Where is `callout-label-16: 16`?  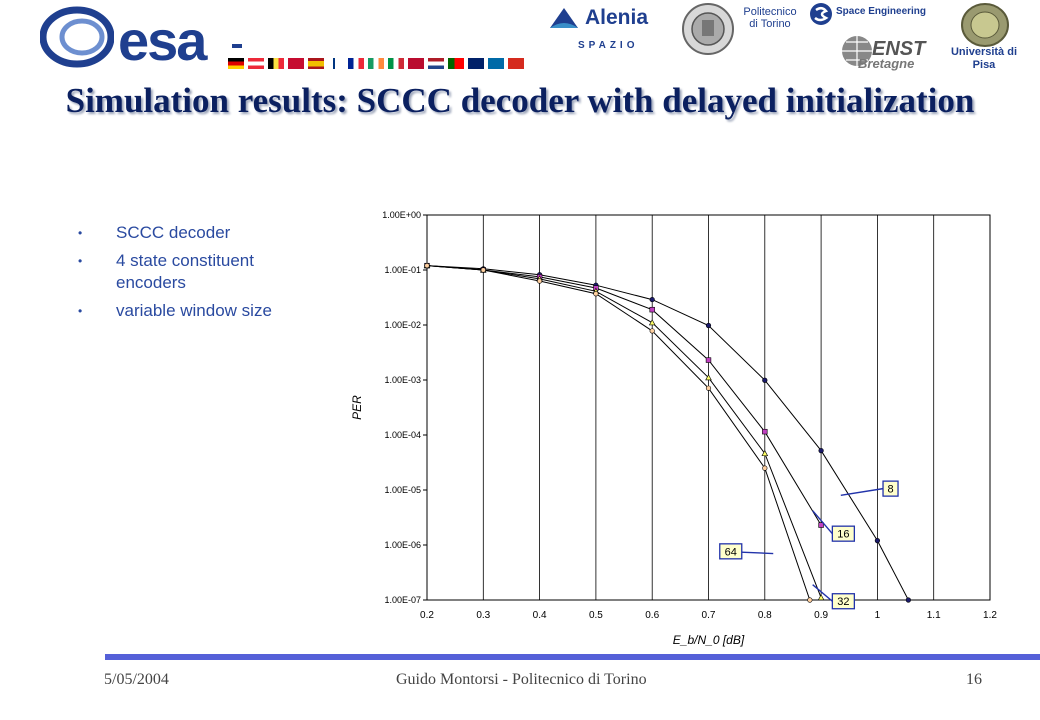
callout-label-16: 16 is located at coordinates (843, 535).